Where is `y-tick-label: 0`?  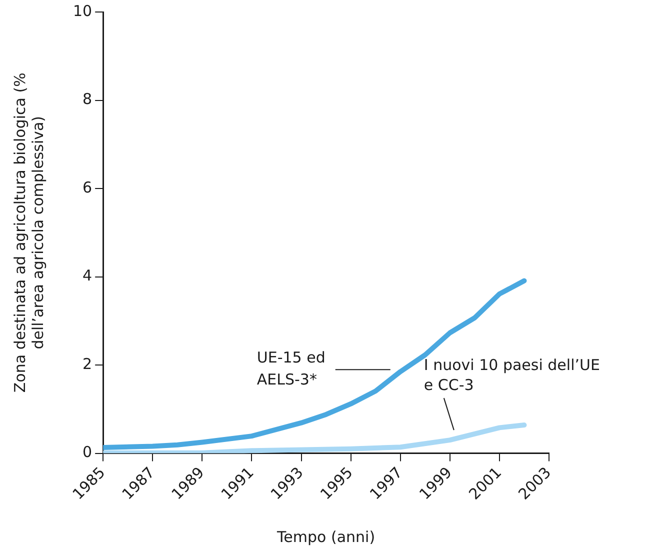 y-tick-label: 0 is located at coordinates (87, 452).